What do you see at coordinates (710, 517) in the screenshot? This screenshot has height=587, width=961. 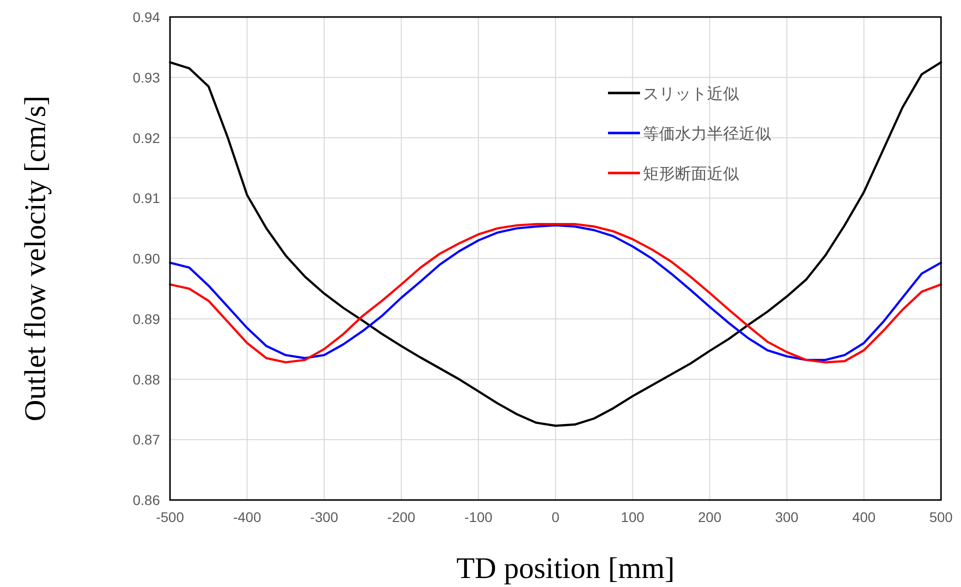 I see `x-tick-label: 200` at bounding box center [710, 517].